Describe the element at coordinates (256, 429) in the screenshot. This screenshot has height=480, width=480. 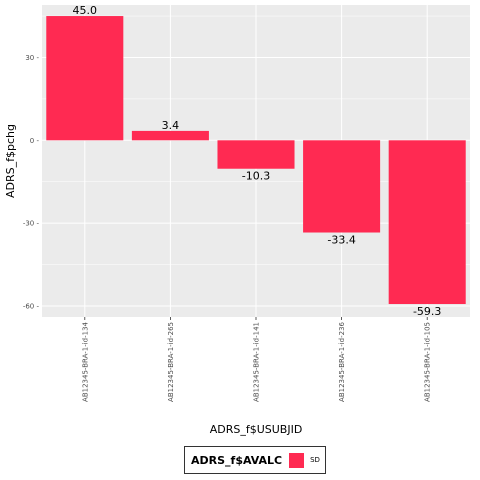
I see `x-axis-title: ADRS_f$USUBJID` at that location.